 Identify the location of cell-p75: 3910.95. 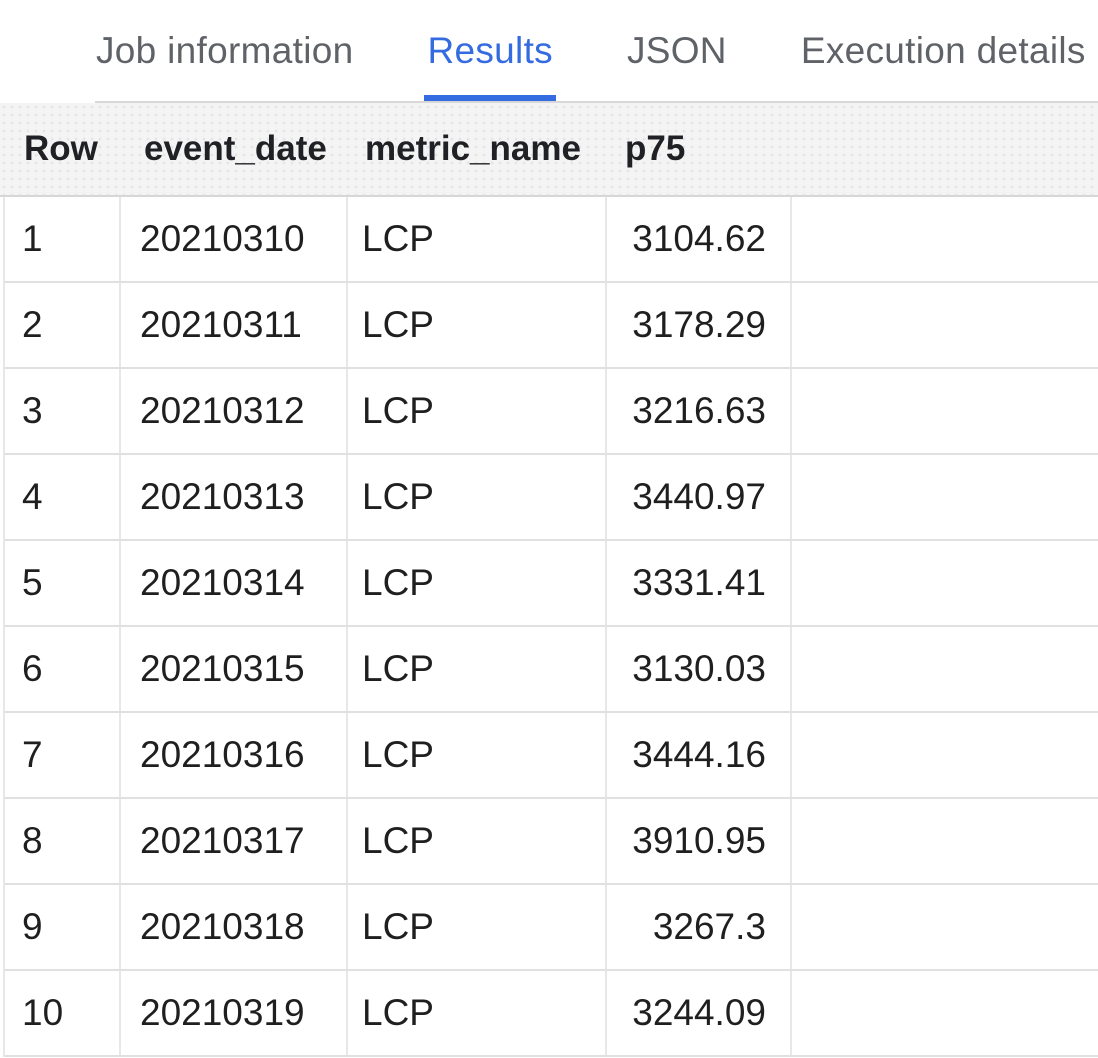
(699, 841).